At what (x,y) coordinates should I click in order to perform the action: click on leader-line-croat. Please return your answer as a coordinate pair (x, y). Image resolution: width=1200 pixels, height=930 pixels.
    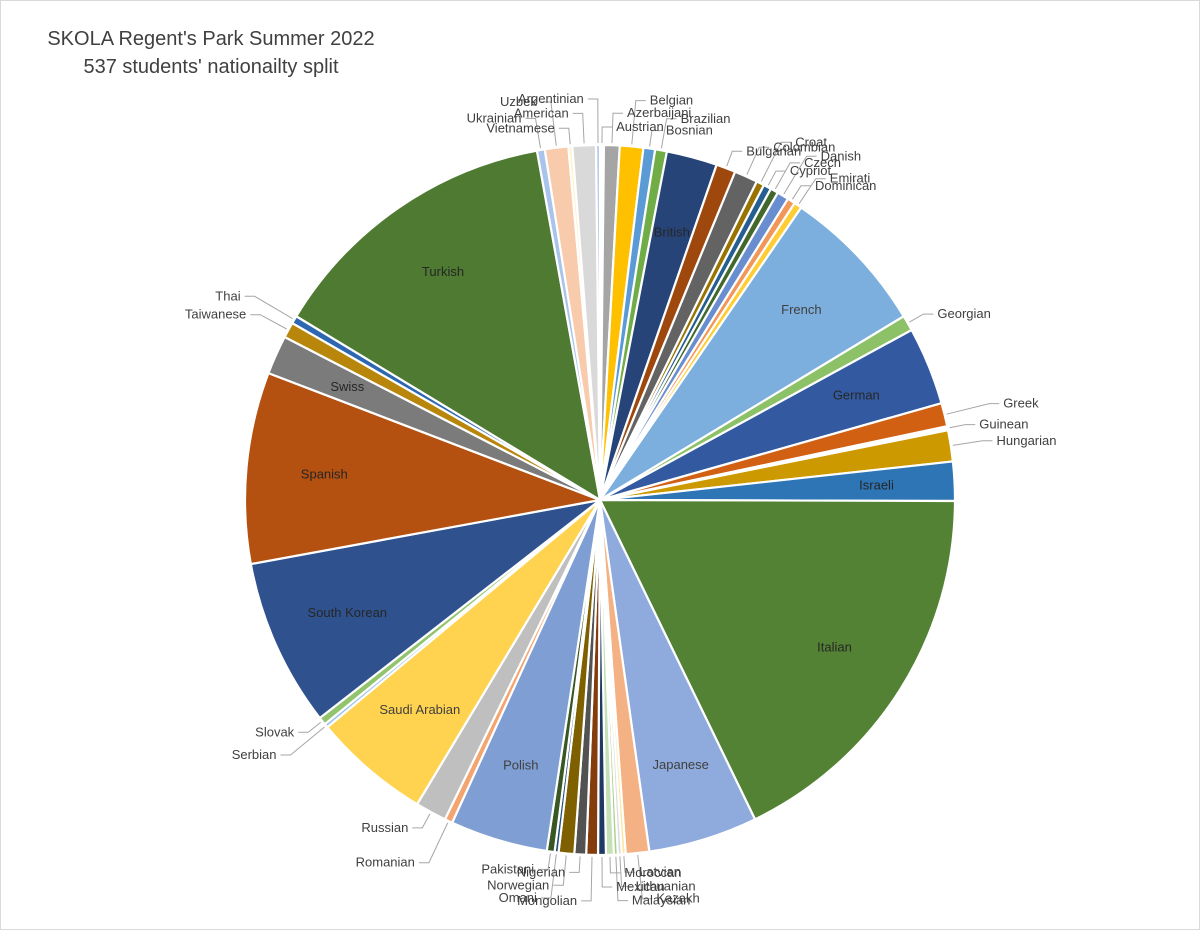
    Looking at the image, I should click on (776, 161).